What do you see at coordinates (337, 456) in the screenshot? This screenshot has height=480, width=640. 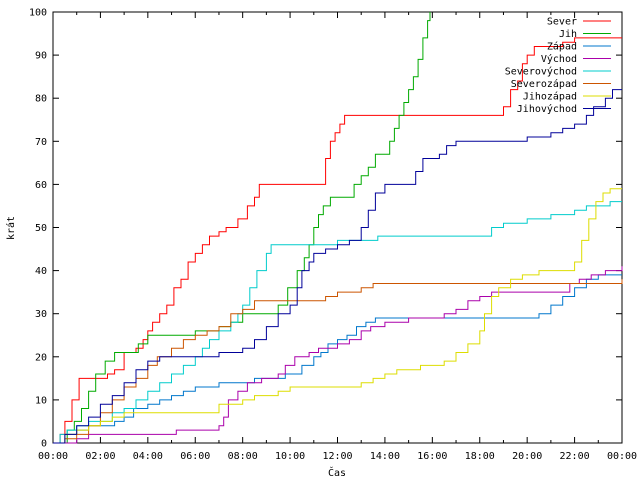 I see `x-tick-label: 12:00` at bounding box center [337, 456].